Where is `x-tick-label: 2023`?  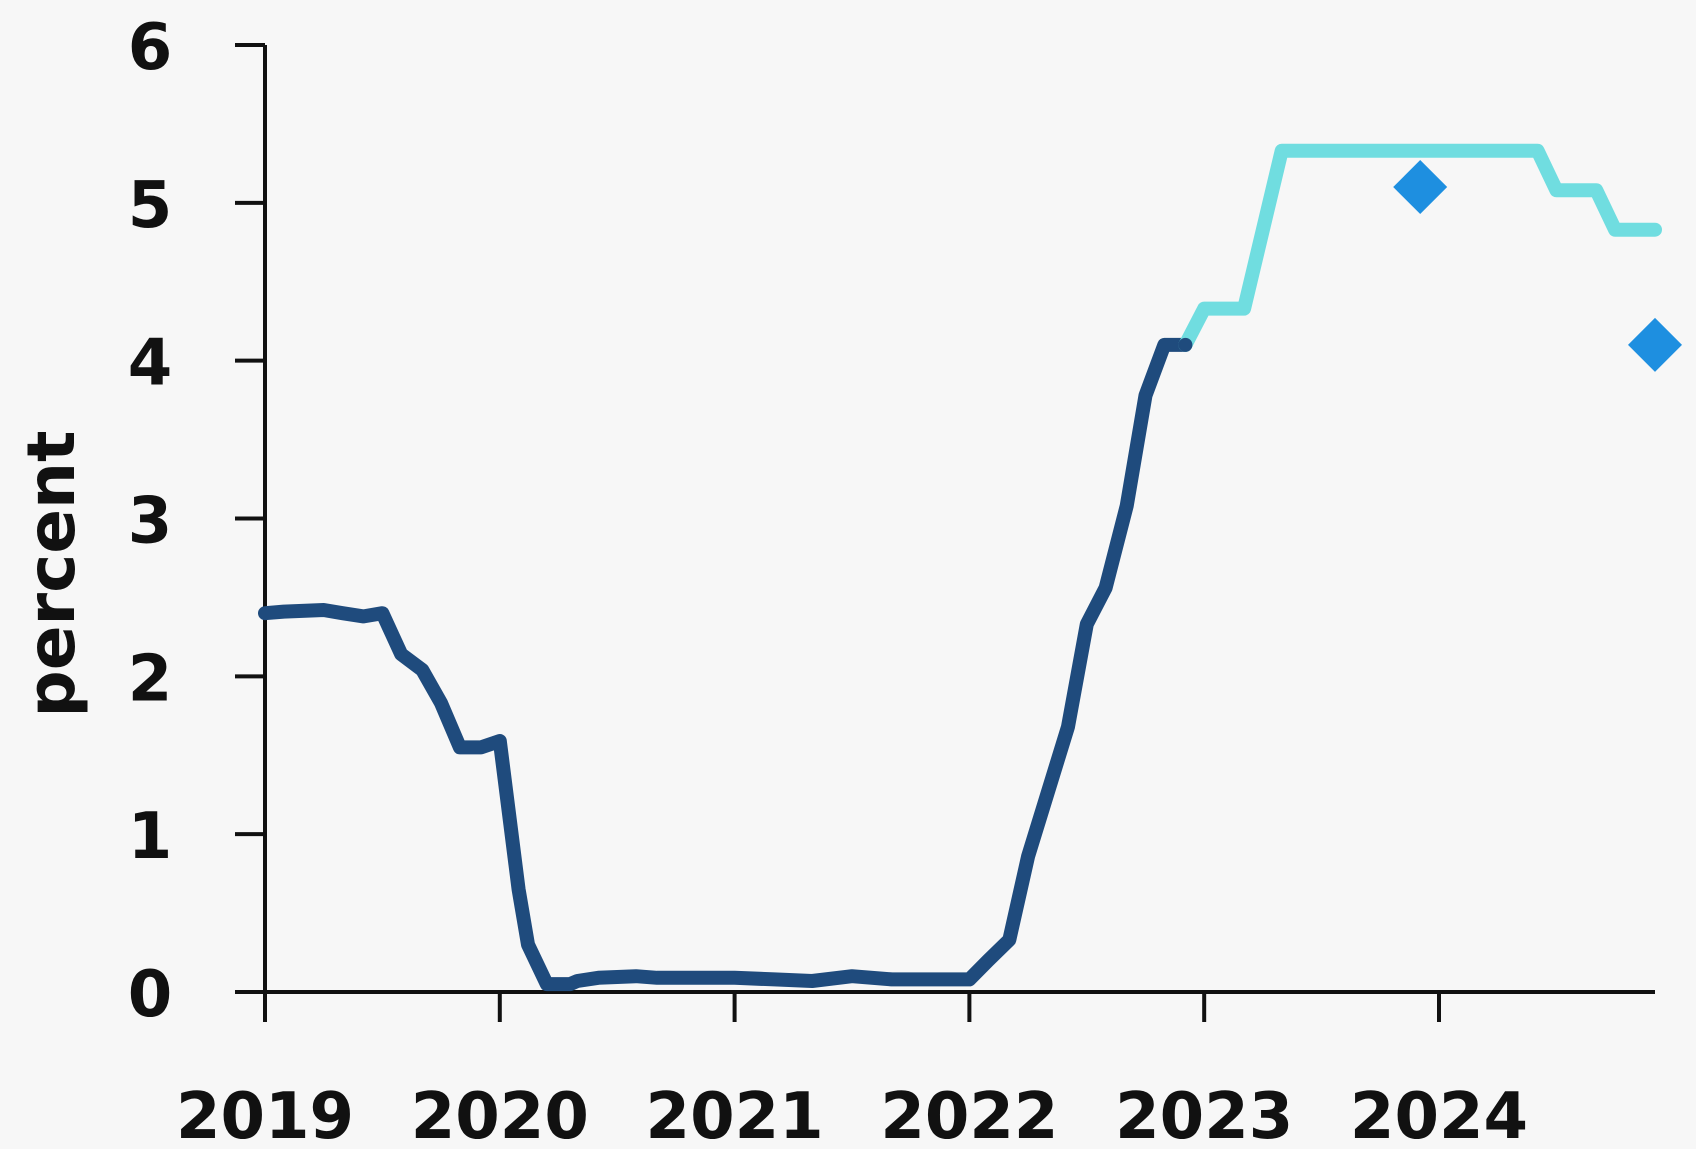
x-tick-label: 2023 is located at coordinates (1204, 1114).